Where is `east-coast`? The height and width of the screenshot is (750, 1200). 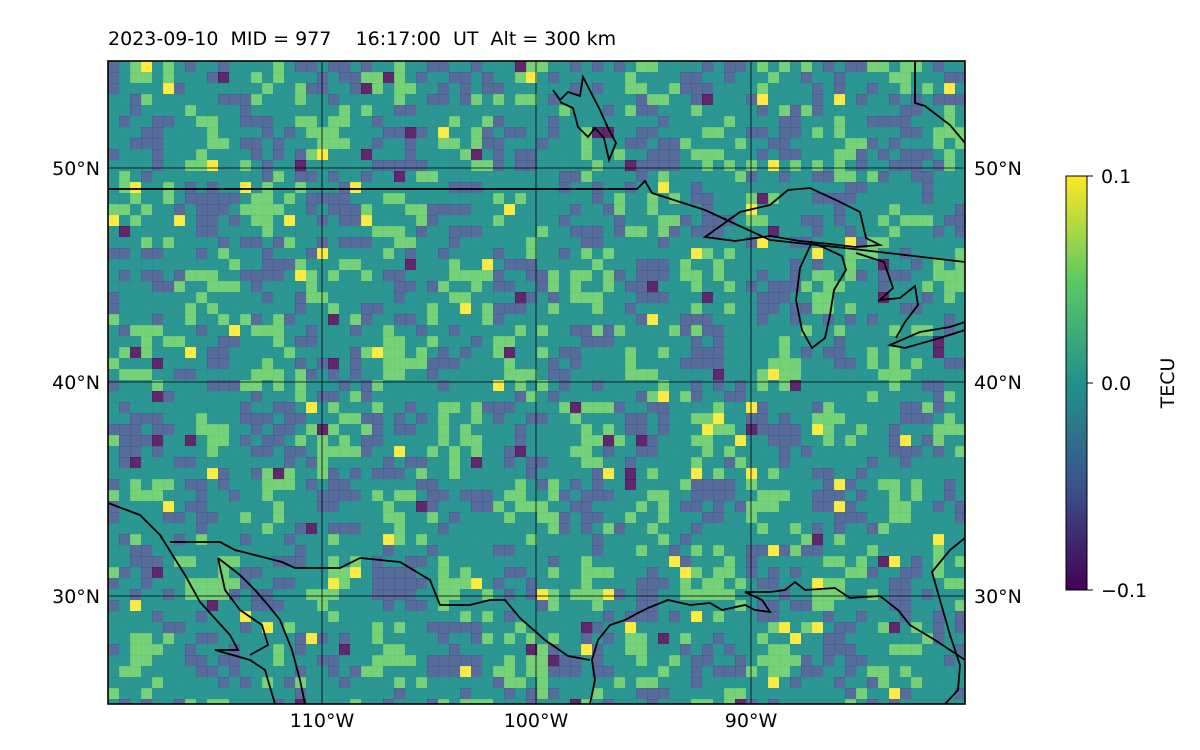 east-coast is located at coordinates (948, 620).